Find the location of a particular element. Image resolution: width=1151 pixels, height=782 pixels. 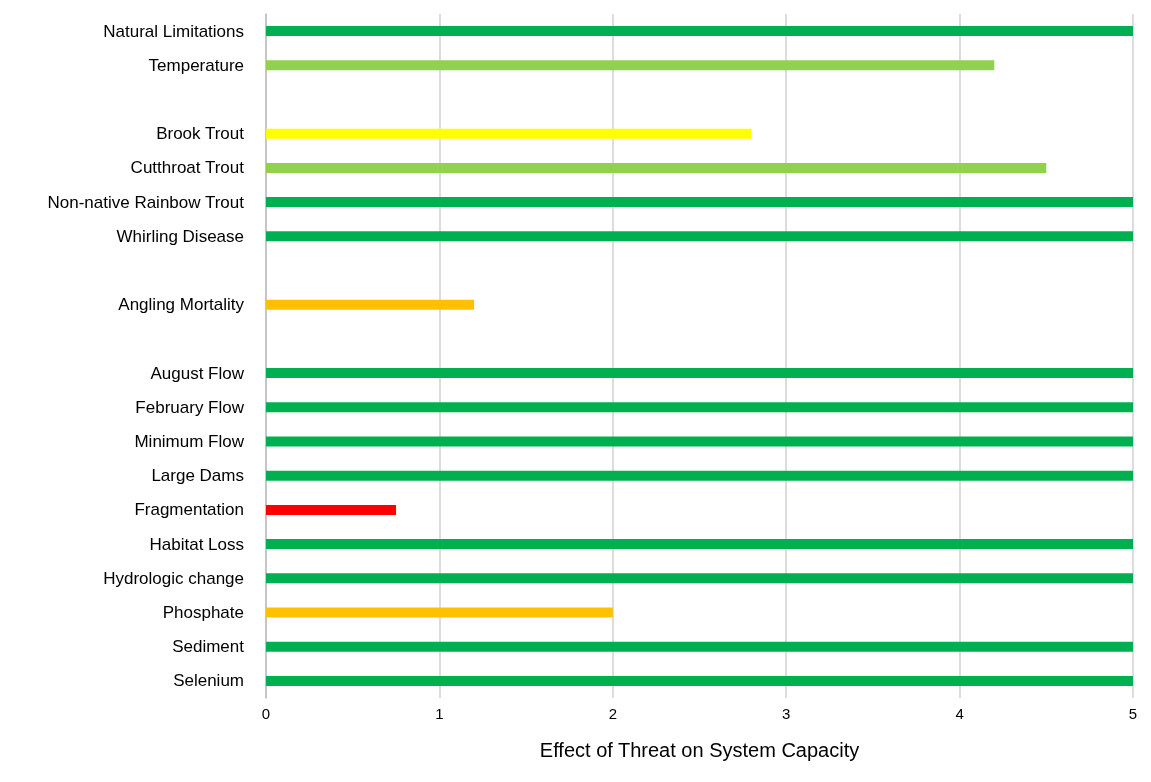

y-tick-label: Selenium is located at coordinates (208, 681).